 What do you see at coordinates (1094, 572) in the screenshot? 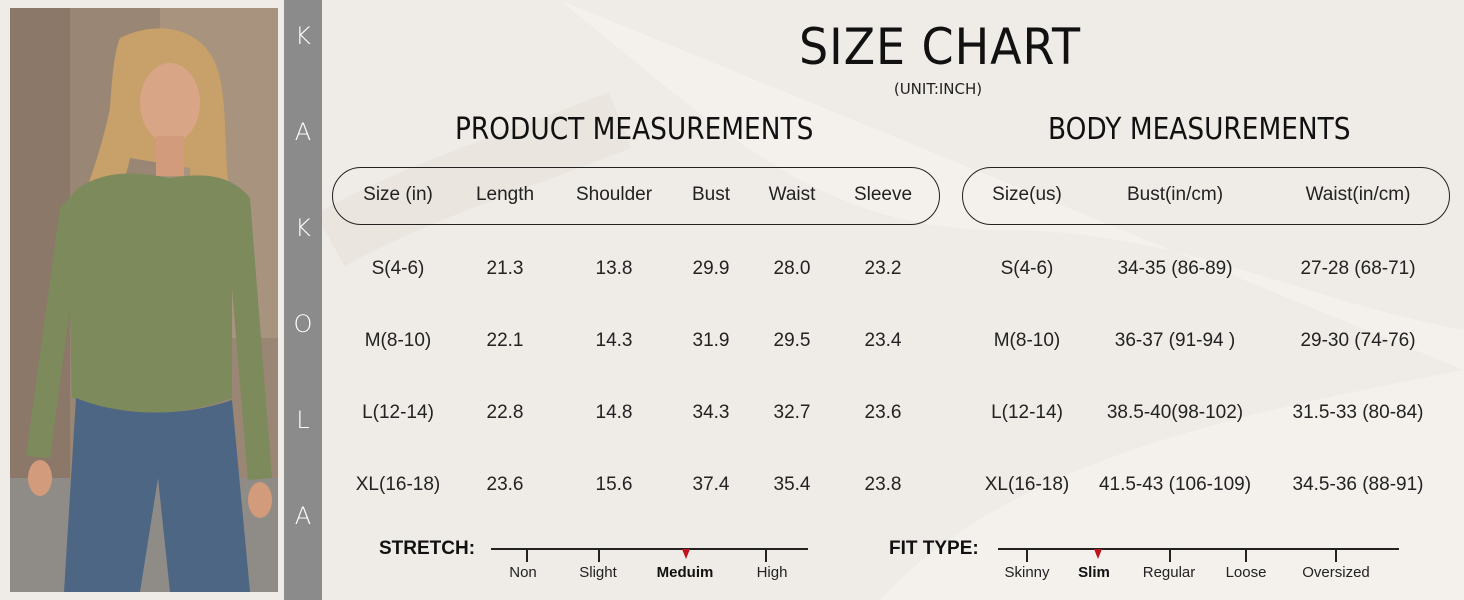
I see `fit-option-slim: Slim` at bounding box center [1094, 572].